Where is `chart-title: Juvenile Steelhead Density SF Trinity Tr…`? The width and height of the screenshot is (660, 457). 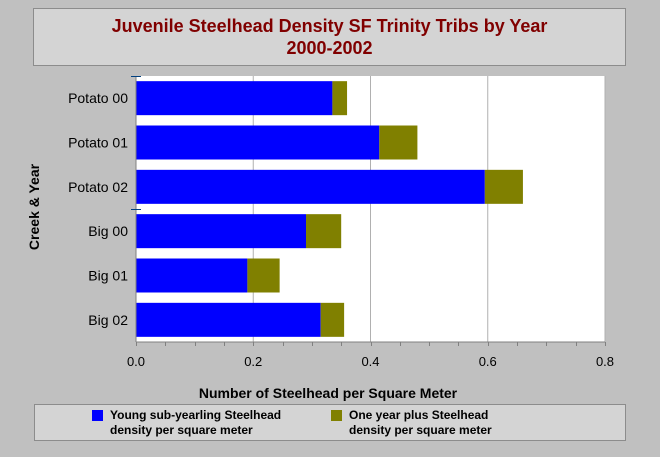
chart-title: Juvenile Steelhead Density SF Trinity Tr… is located at coordinates (329, 26).